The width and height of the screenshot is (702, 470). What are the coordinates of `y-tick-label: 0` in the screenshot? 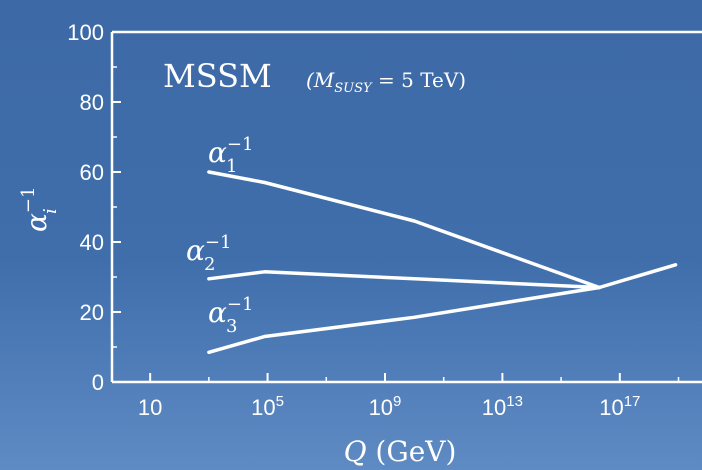 It's located at (98, 382).